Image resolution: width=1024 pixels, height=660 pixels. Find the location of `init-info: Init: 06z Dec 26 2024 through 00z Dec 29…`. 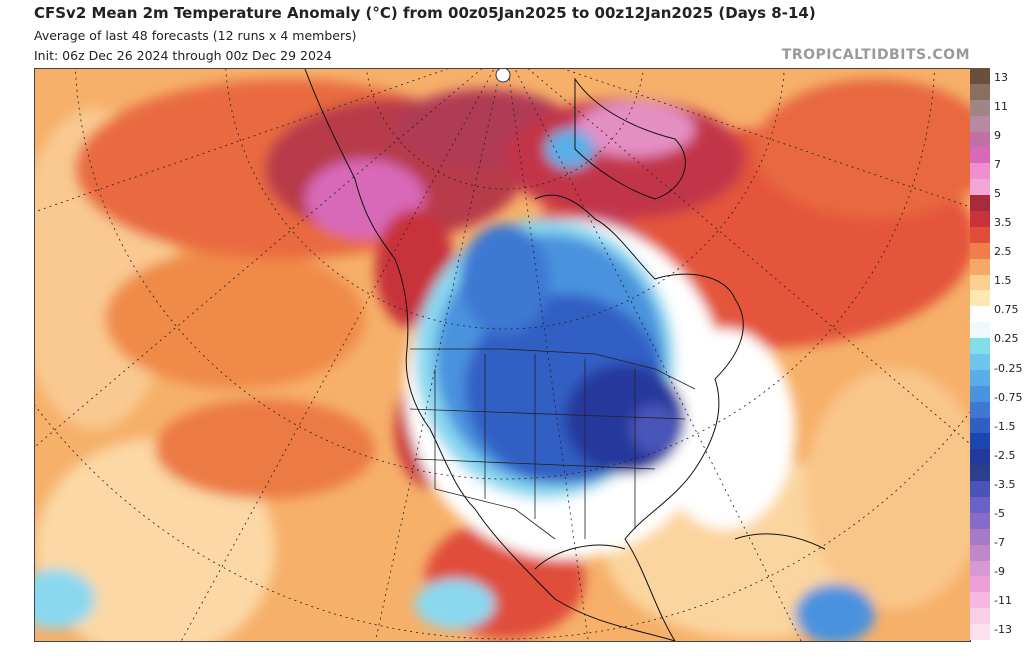

init-info: Init: 06z Dec 26 2024 through 00z Dec 29… is located at coordinates (183, 55).